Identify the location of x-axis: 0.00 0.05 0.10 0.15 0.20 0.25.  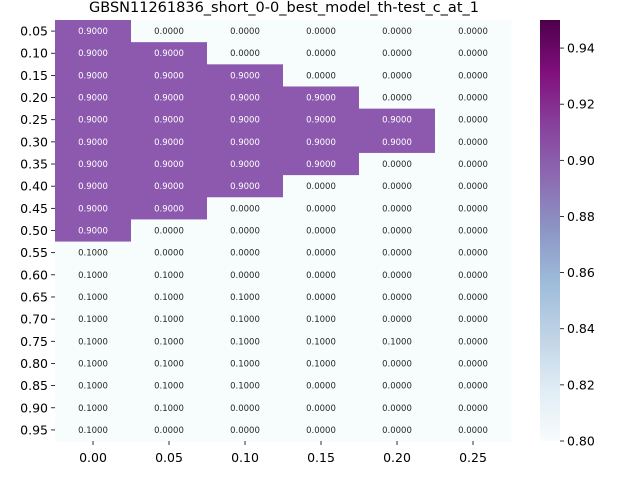
(283, 453).